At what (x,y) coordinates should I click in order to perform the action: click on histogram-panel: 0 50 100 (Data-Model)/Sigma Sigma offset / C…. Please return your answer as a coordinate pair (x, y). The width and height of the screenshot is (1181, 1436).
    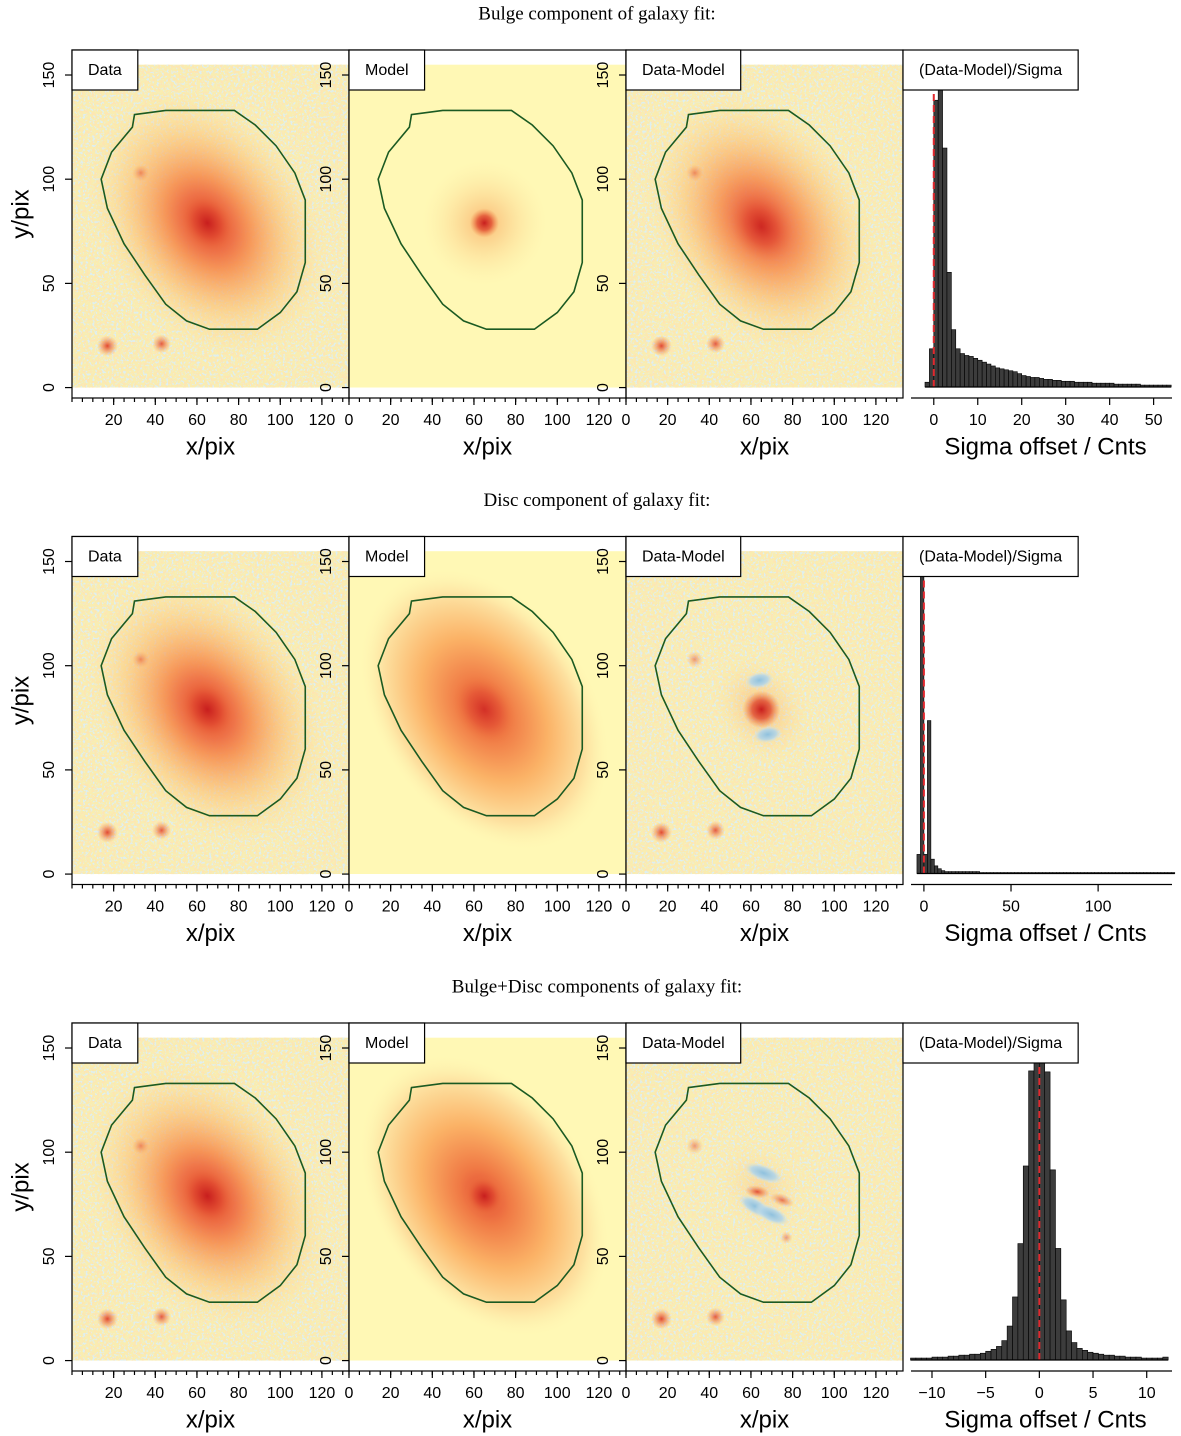
    Looking at the image, I should click on (1039, 741).